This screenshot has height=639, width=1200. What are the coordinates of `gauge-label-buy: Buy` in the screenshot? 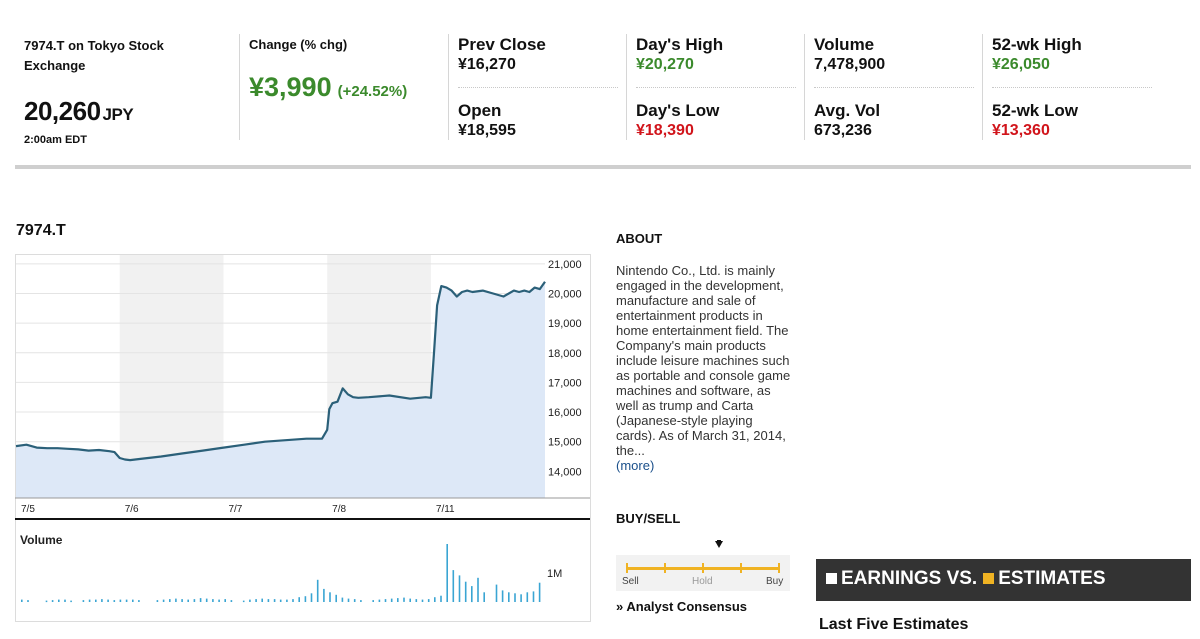 It's located at (775, 581).